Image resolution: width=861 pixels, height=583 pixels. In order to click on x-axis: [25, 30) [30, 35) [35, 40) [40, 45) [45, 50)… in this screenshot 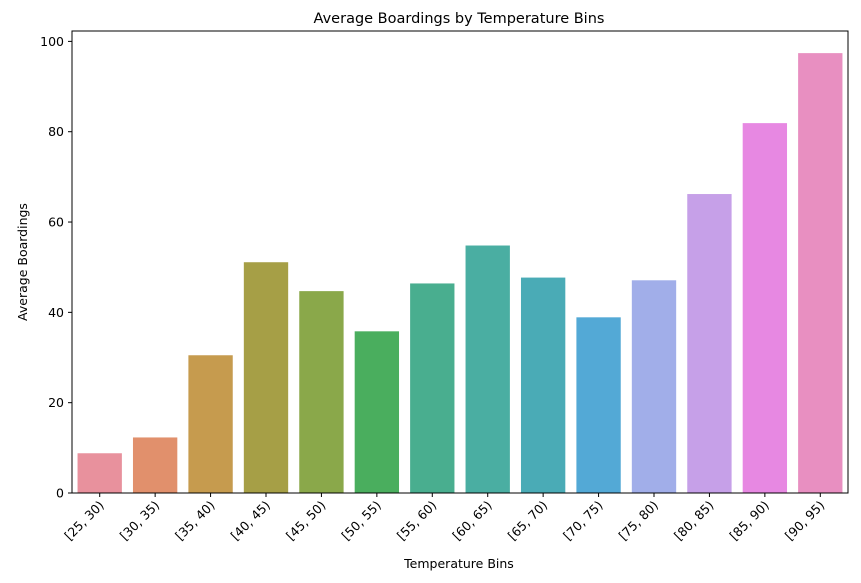, I will do `click(444, 518)`.